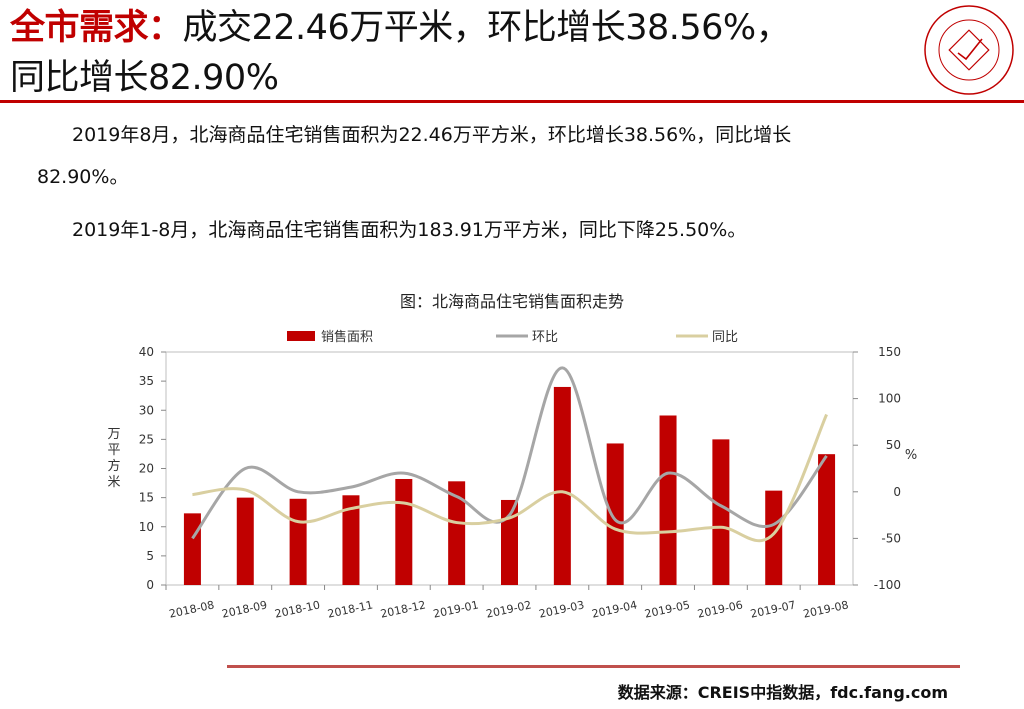 This screenshot has width=1024, height=709. Describe the element at coordinates (113, 450) in the screenshot. I see `left-axis-label: 平` at that location.